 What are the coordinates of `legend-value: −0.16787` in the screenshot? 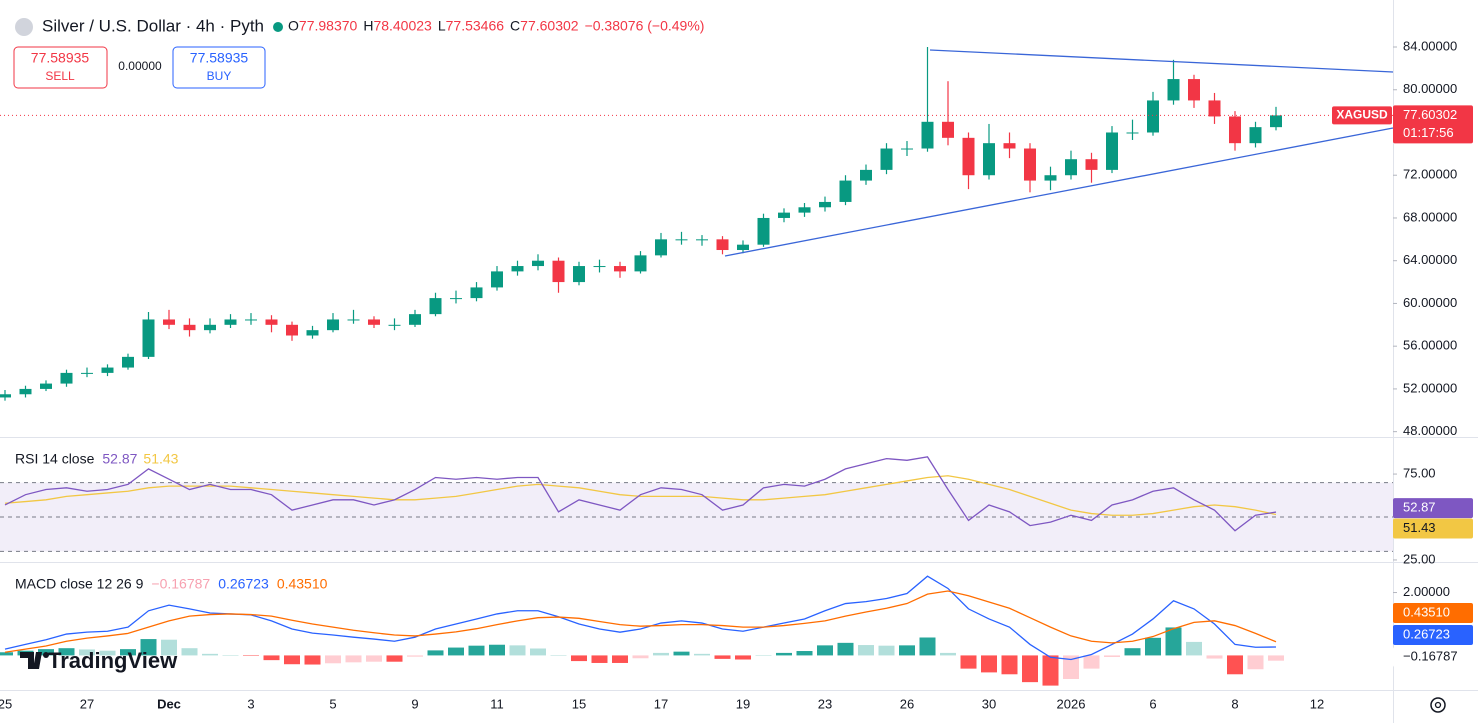 It's located at (180, 584).